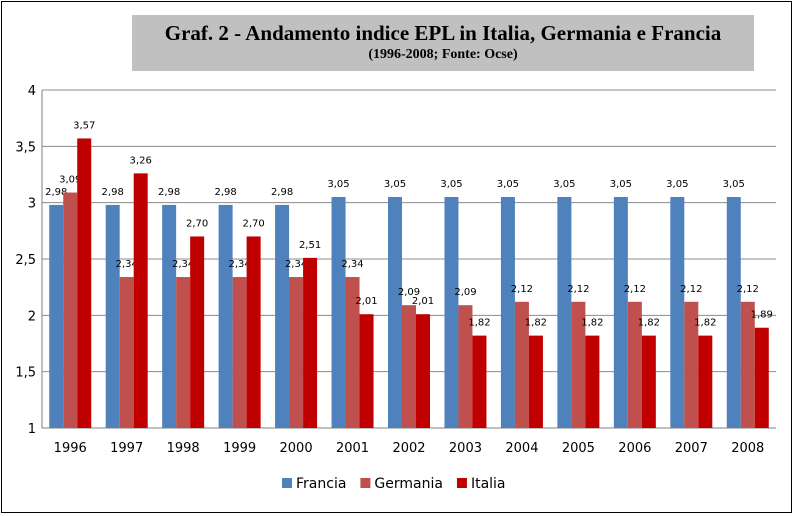 This screenshot has width=795, height=516. I want to click on x-tick-label: 2004, so click(521, 448).